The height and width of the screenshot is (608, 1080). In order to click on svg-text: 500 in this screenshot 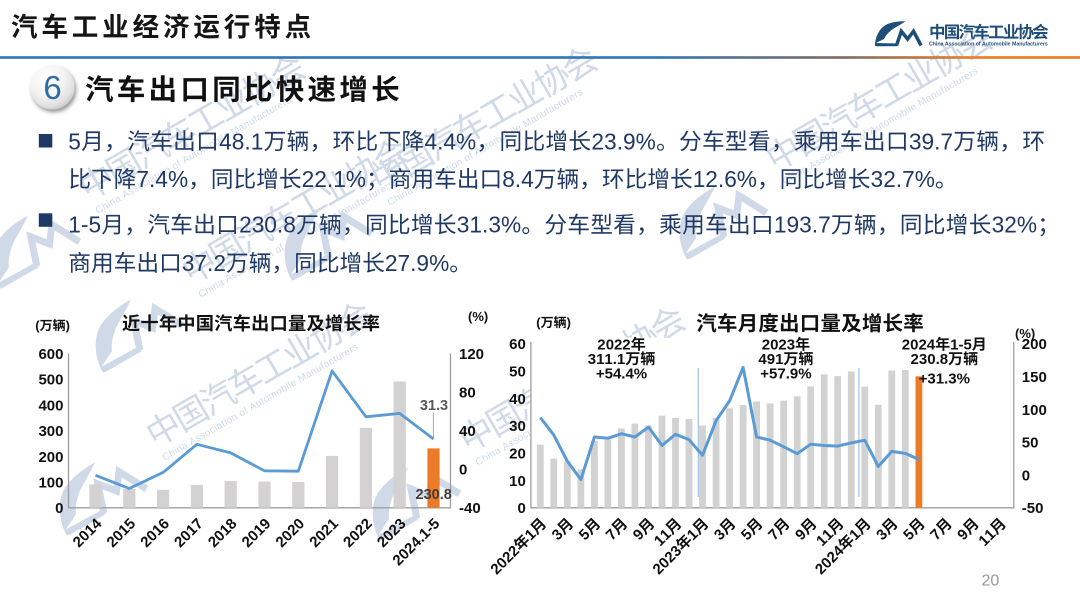, I will do `click(50, 380)`.